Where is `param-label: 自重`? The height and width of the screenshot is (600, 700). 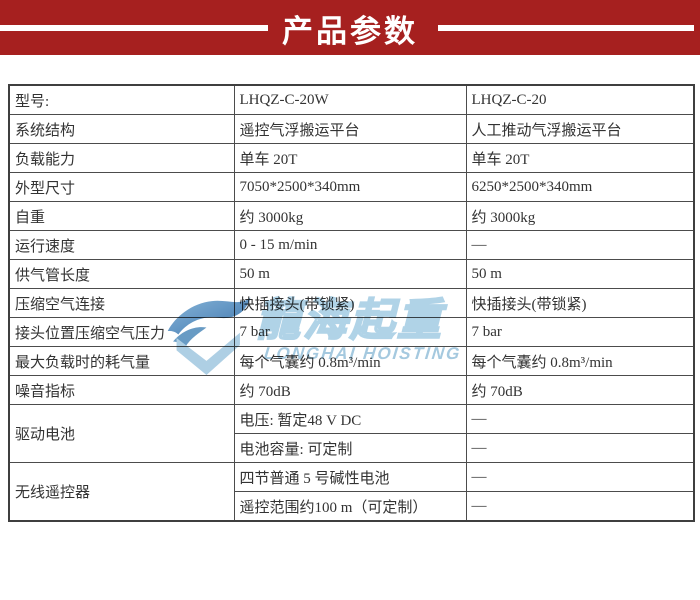
param-label: 自重 is located at coordinates (121, 216).